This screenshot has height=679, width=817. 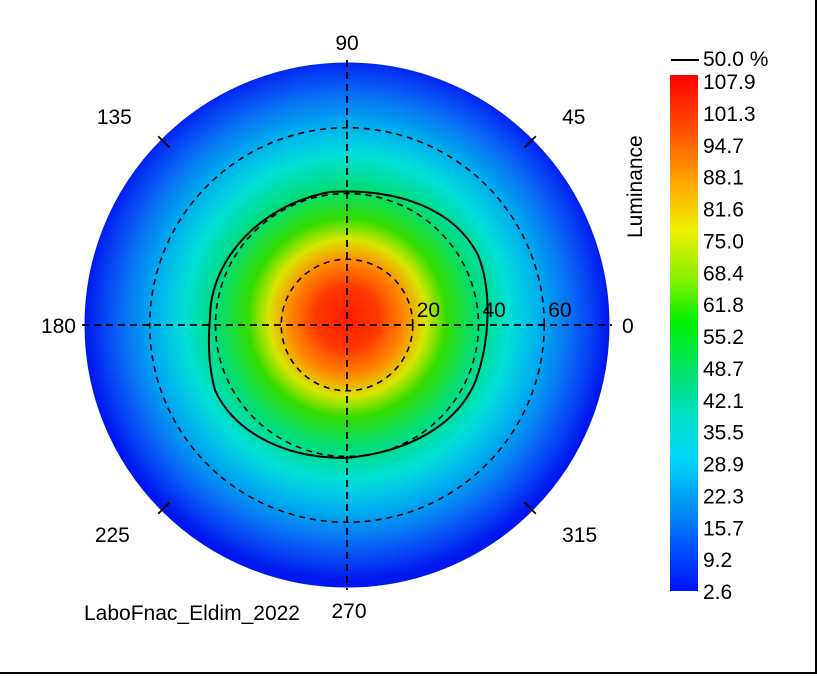 I want to click on colorbar-tick-label: 55.2, so click(x=723, y=337).